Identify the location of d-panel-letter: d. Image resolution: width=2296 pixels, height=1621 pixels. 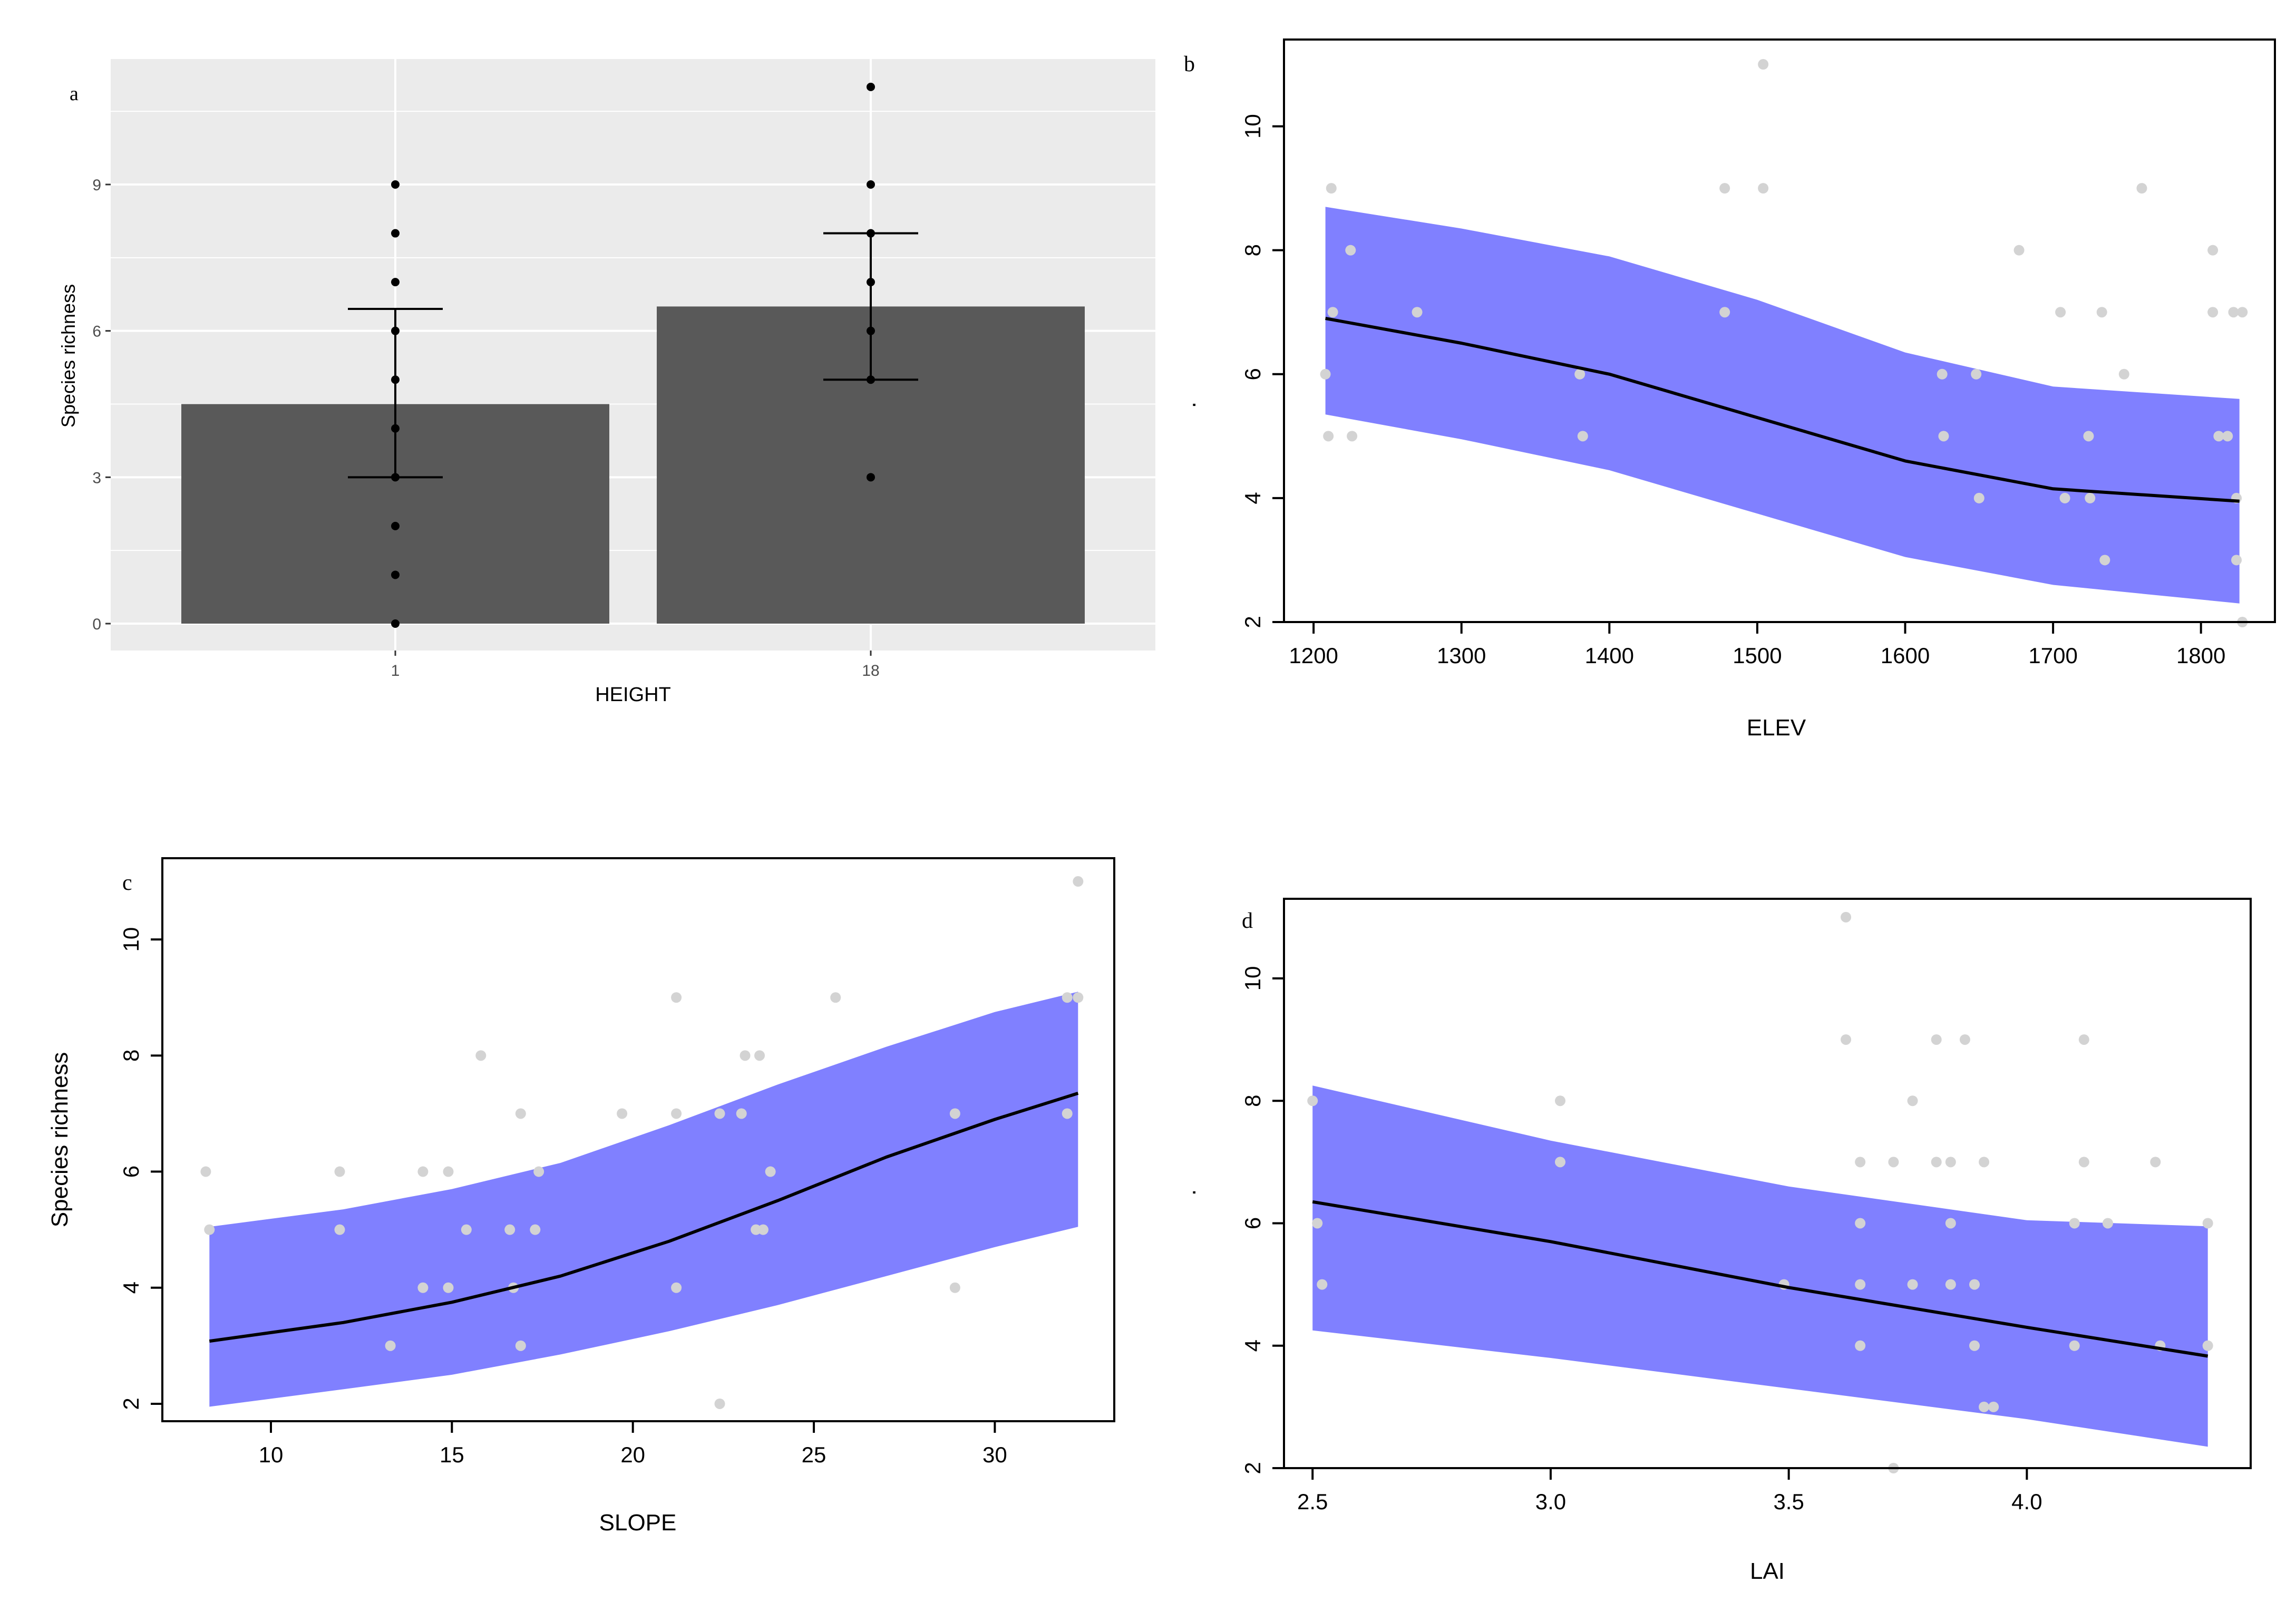
(1247, 921).